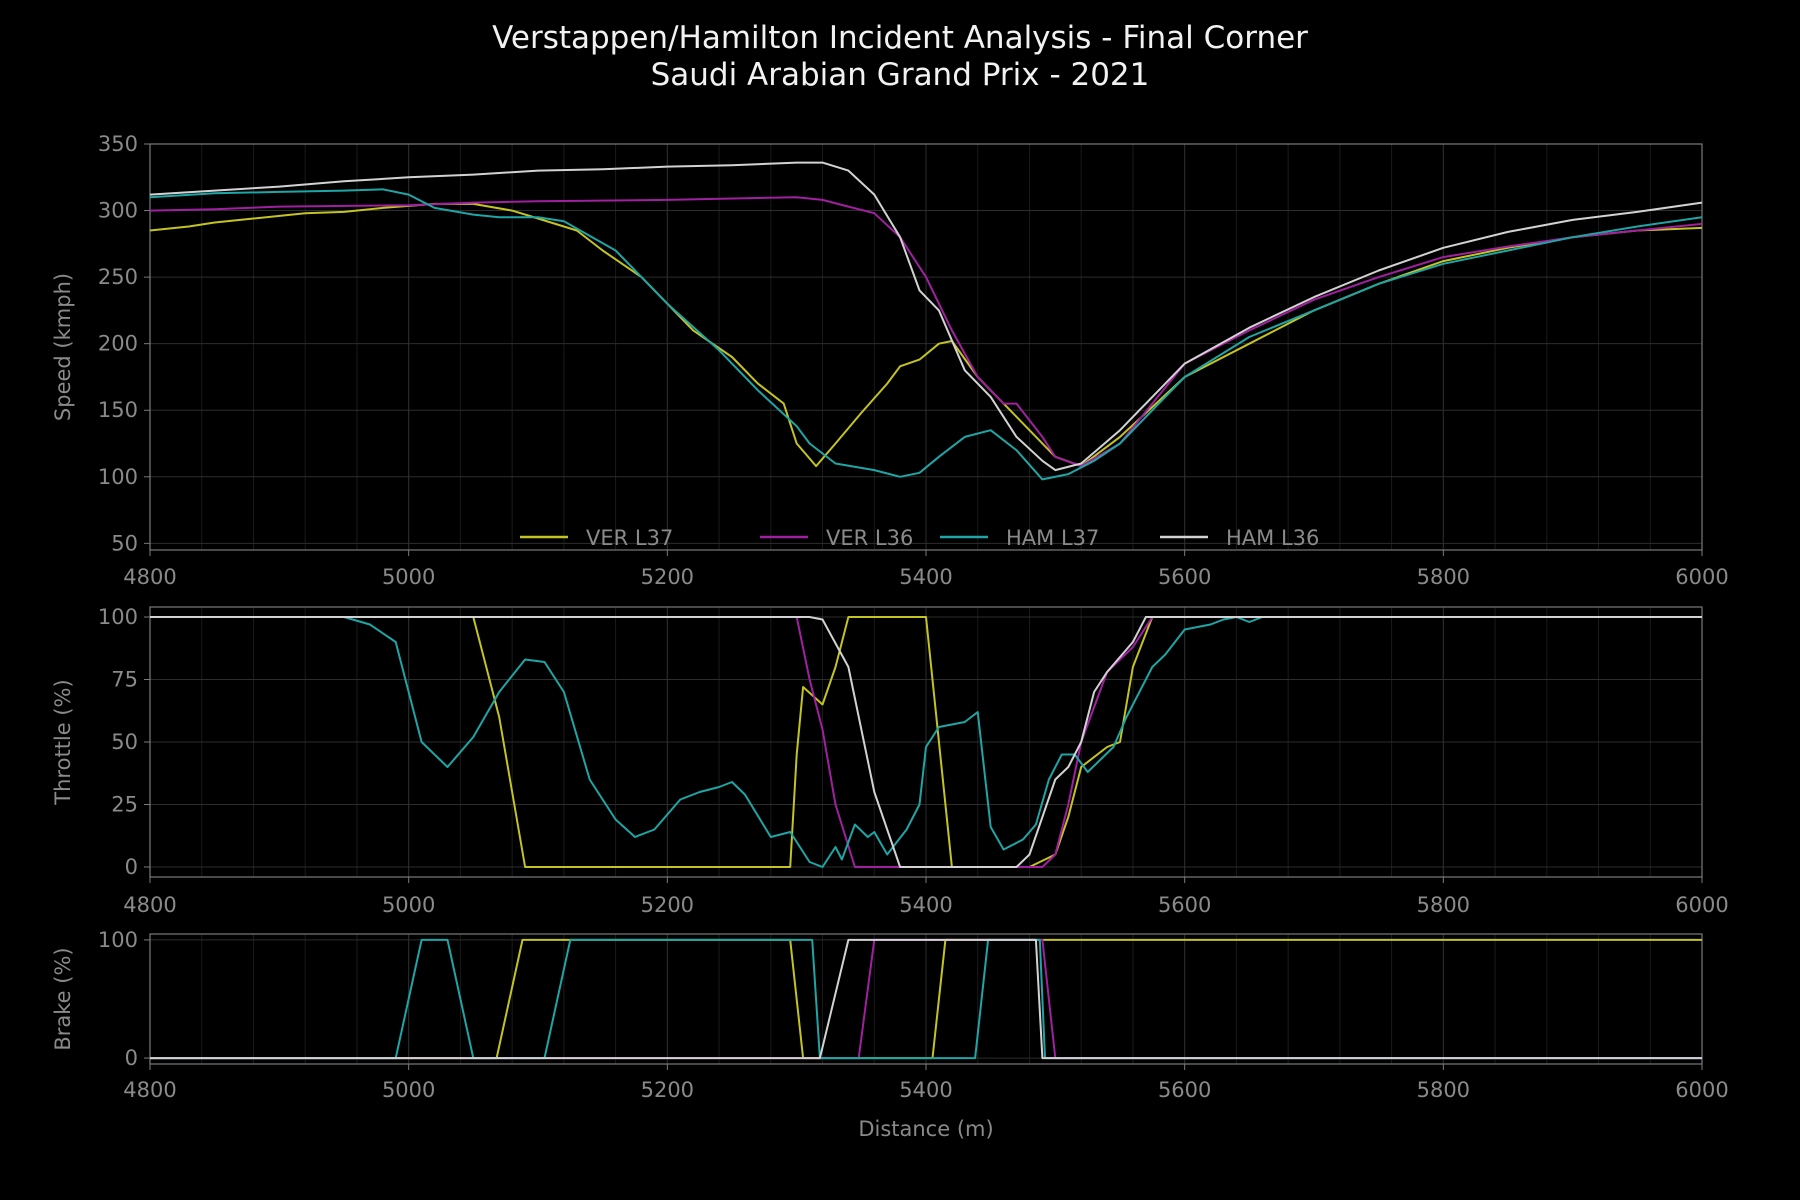 This screenshot has width=1800, height=1200. What do you see at coordinates (118, 211) in the screenshot?
I see `y-tick-label: 300` at bounding box center [118, 211].